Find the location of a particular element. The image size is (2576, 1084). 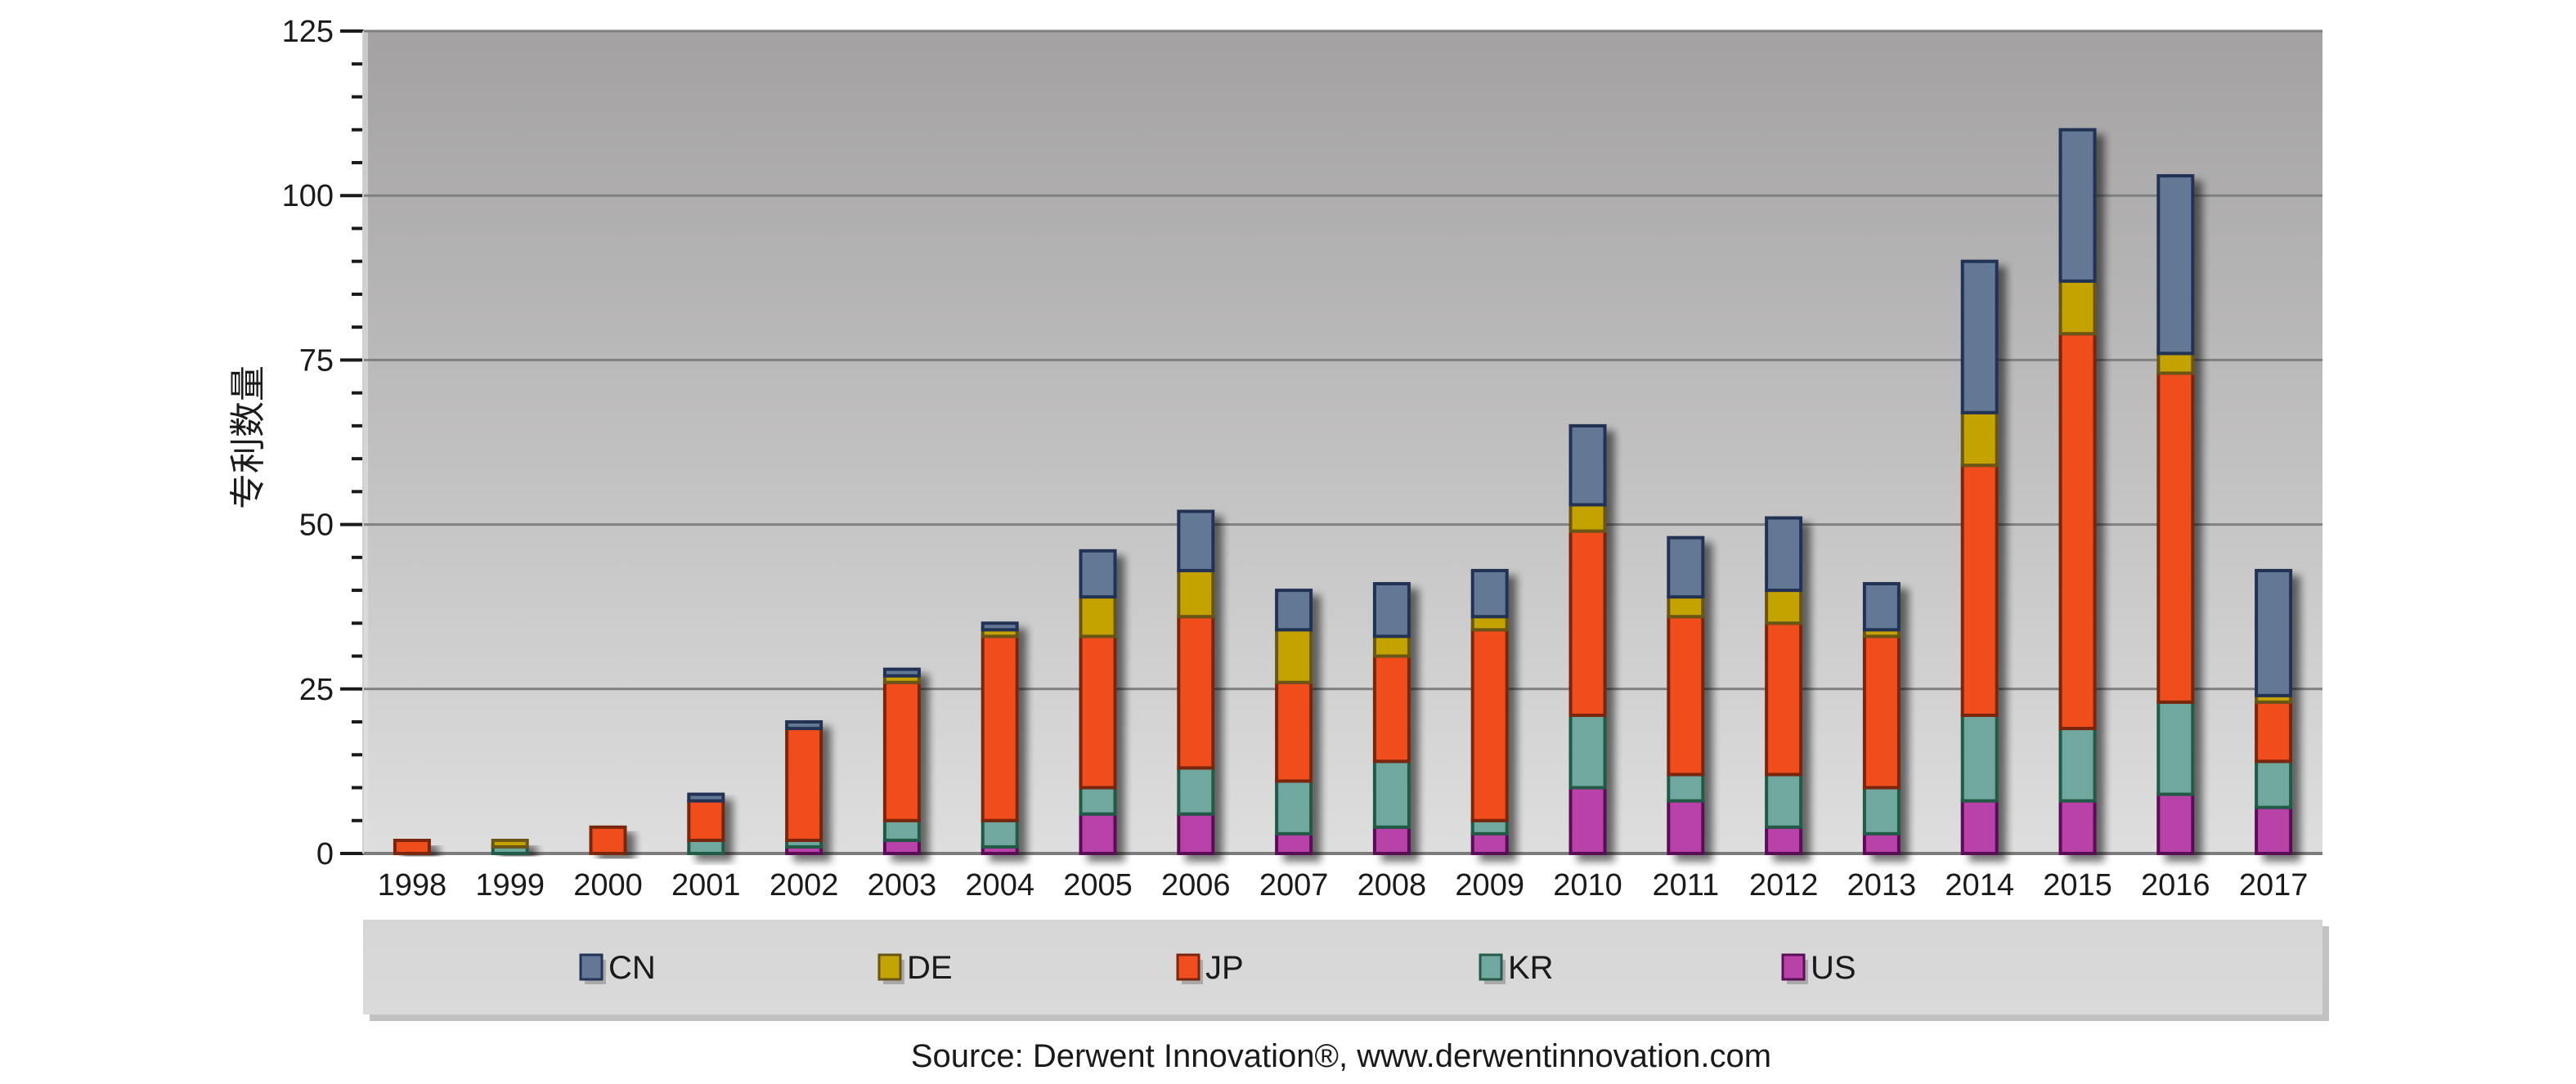

bar-segment-kr-2014 is located at coordinates (1980, 758).